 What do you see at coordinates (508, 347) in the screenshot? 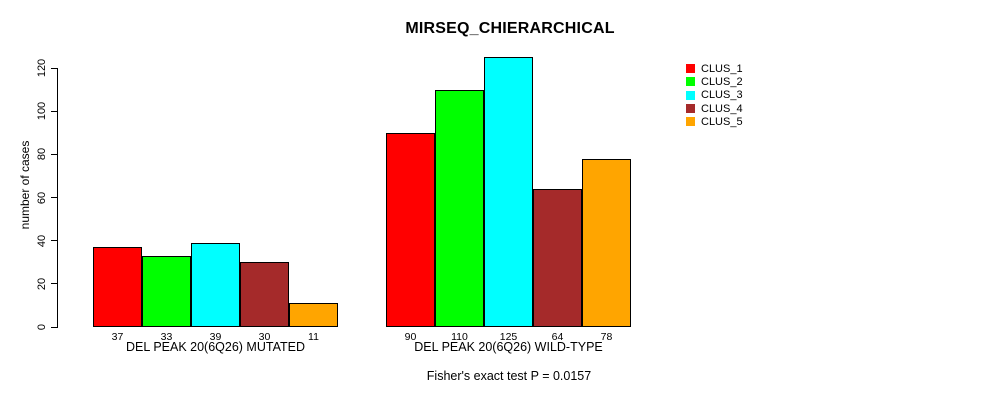
I see `x-category-label: DEL PEAK 20(6Q26) WILD-TYPE` at bounding box center [508, 347].